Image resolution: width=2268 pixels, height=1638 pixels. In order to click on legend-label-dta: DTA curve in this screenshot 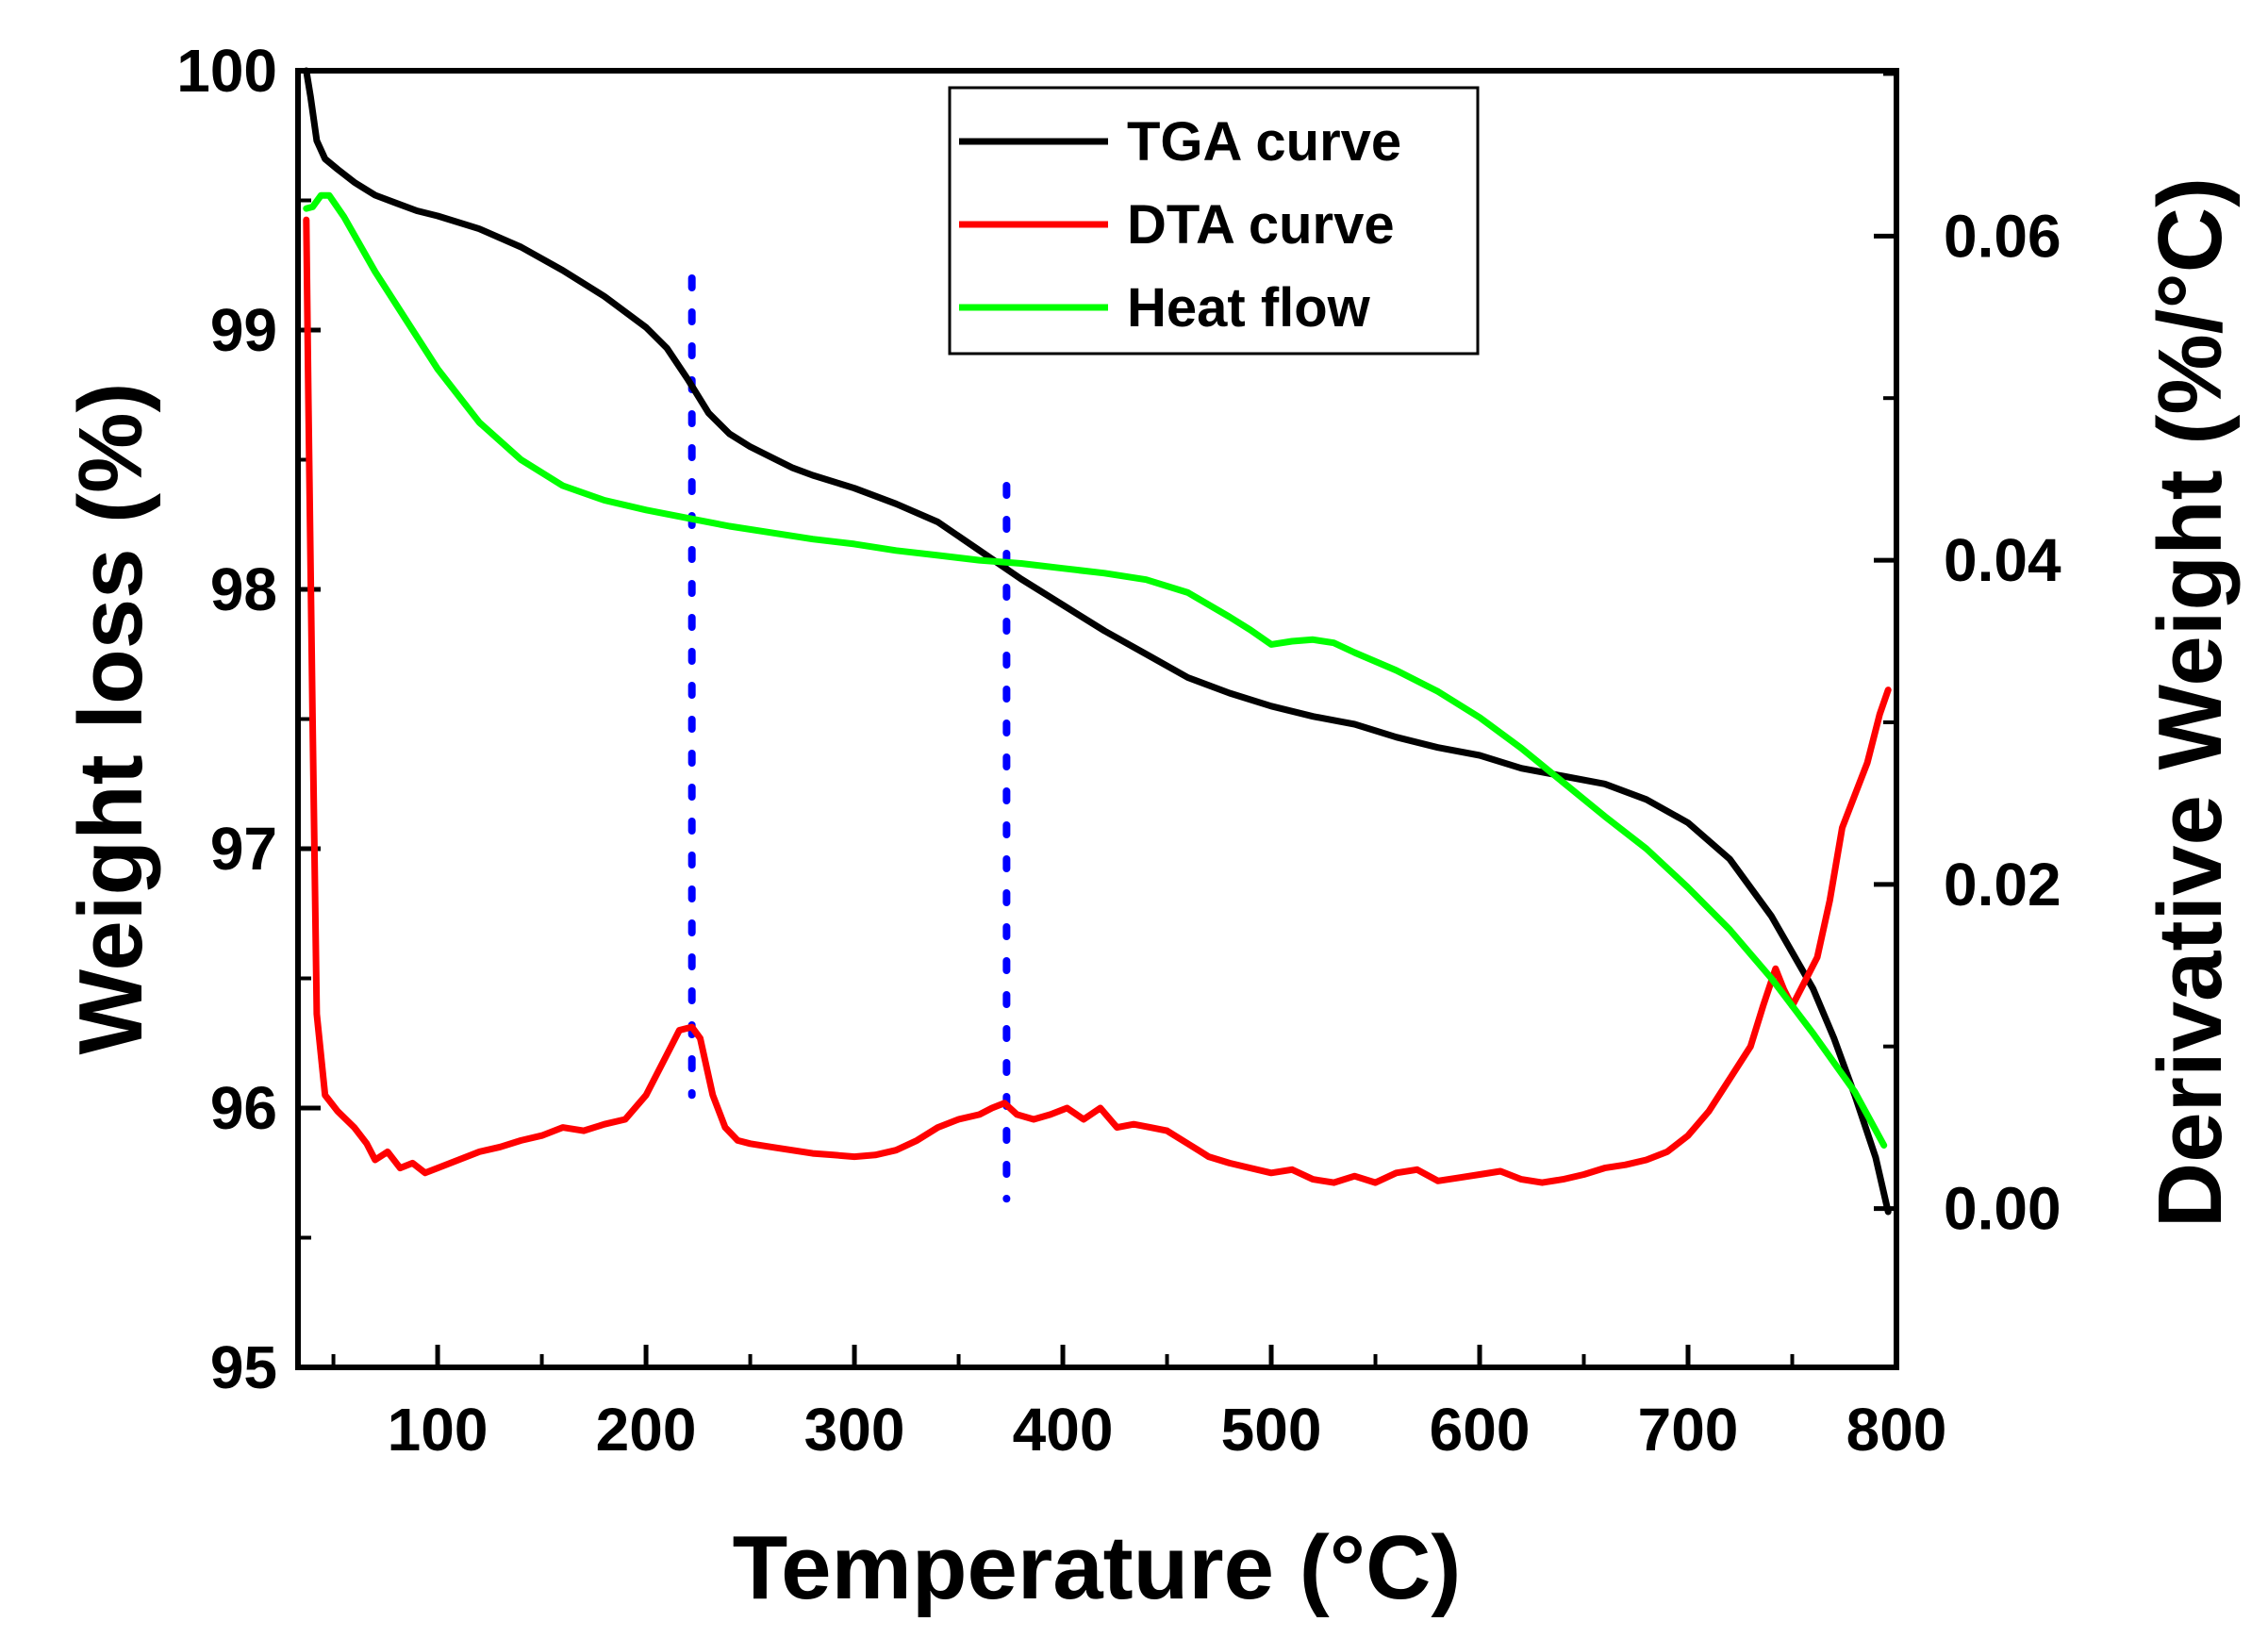, I will do `click(1261, 225)`.